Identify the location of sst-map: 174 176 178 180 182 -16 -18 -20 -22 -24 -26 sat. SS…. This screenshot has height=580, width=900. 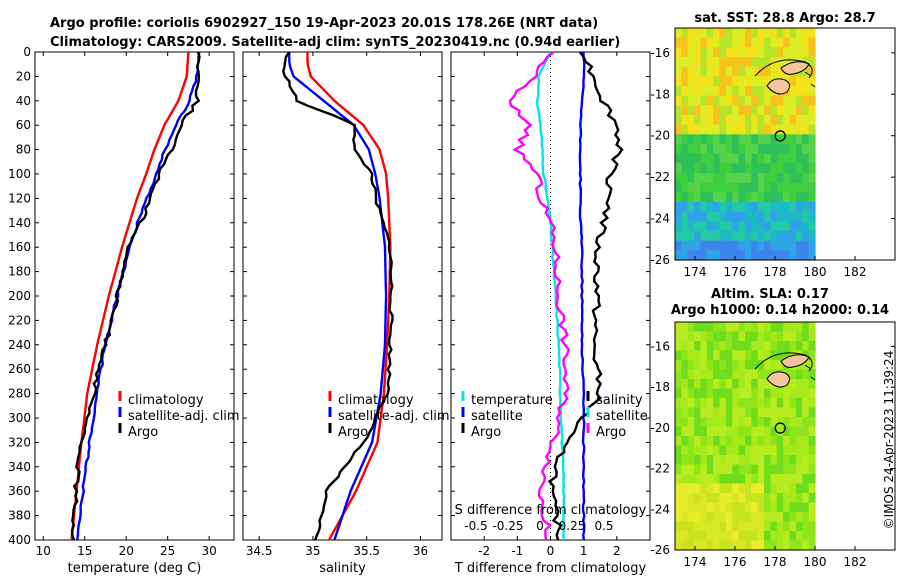
(773, 145).